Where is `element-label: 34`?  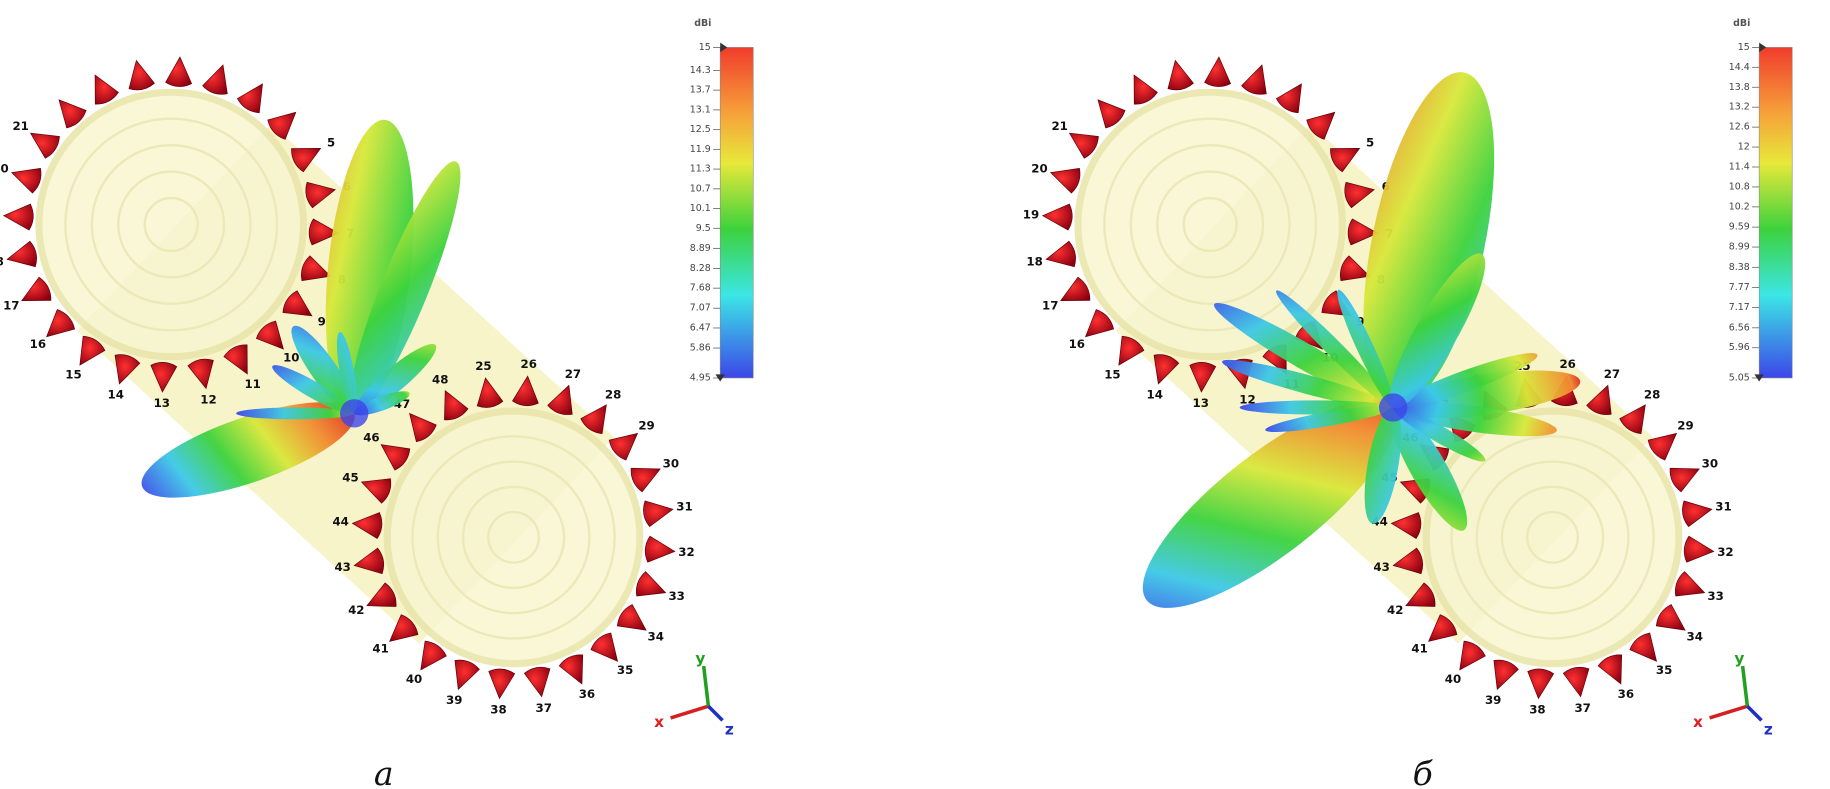
element-label: 34 is located at coordinates (1695, 636).